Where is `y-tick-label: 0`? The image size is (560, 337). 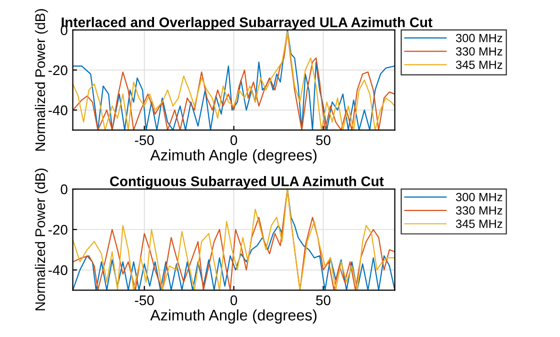
y-tick-label: 0 is located at coordinates (64, 189).